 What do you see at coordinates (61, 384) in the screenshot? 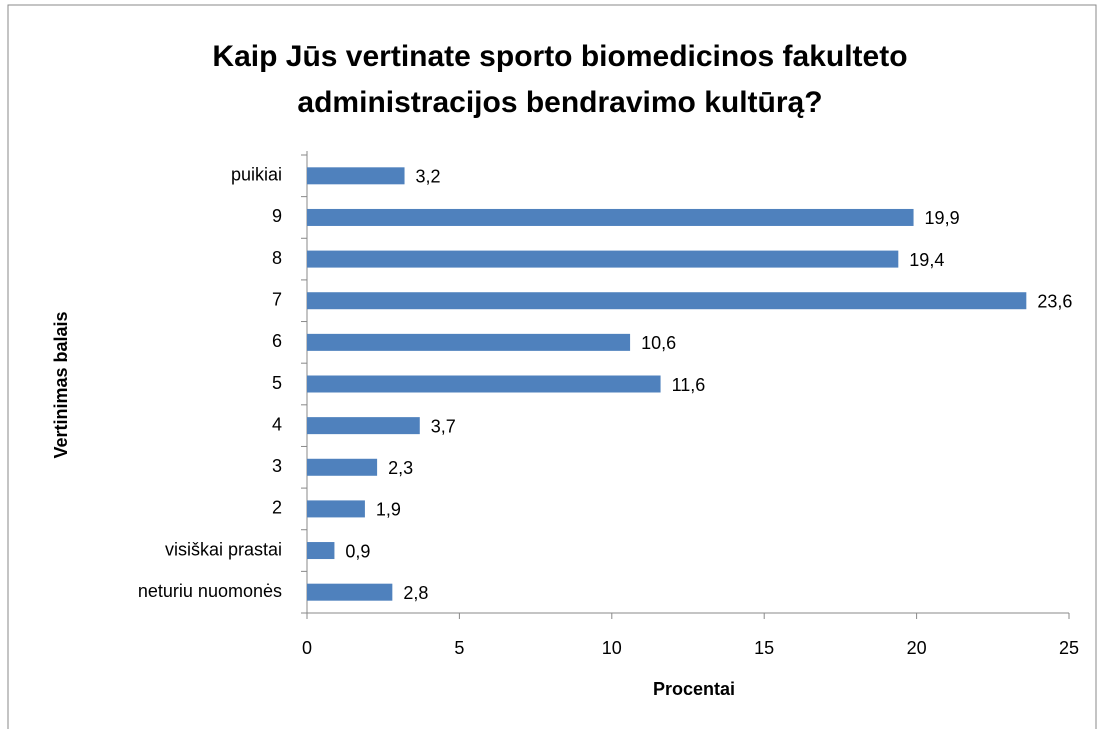
I see `y-axis-title: Vertinimas balais` at bounding box center [61, 384].